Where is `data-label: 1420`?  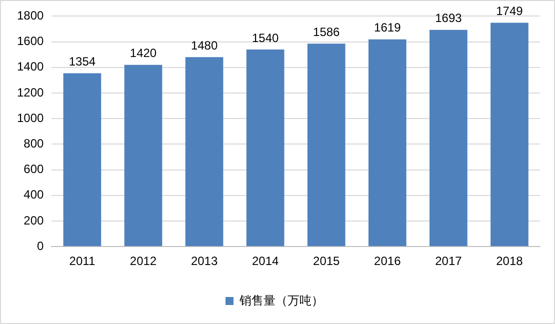 data-label: 1420 is located at coordinates (143, 53).